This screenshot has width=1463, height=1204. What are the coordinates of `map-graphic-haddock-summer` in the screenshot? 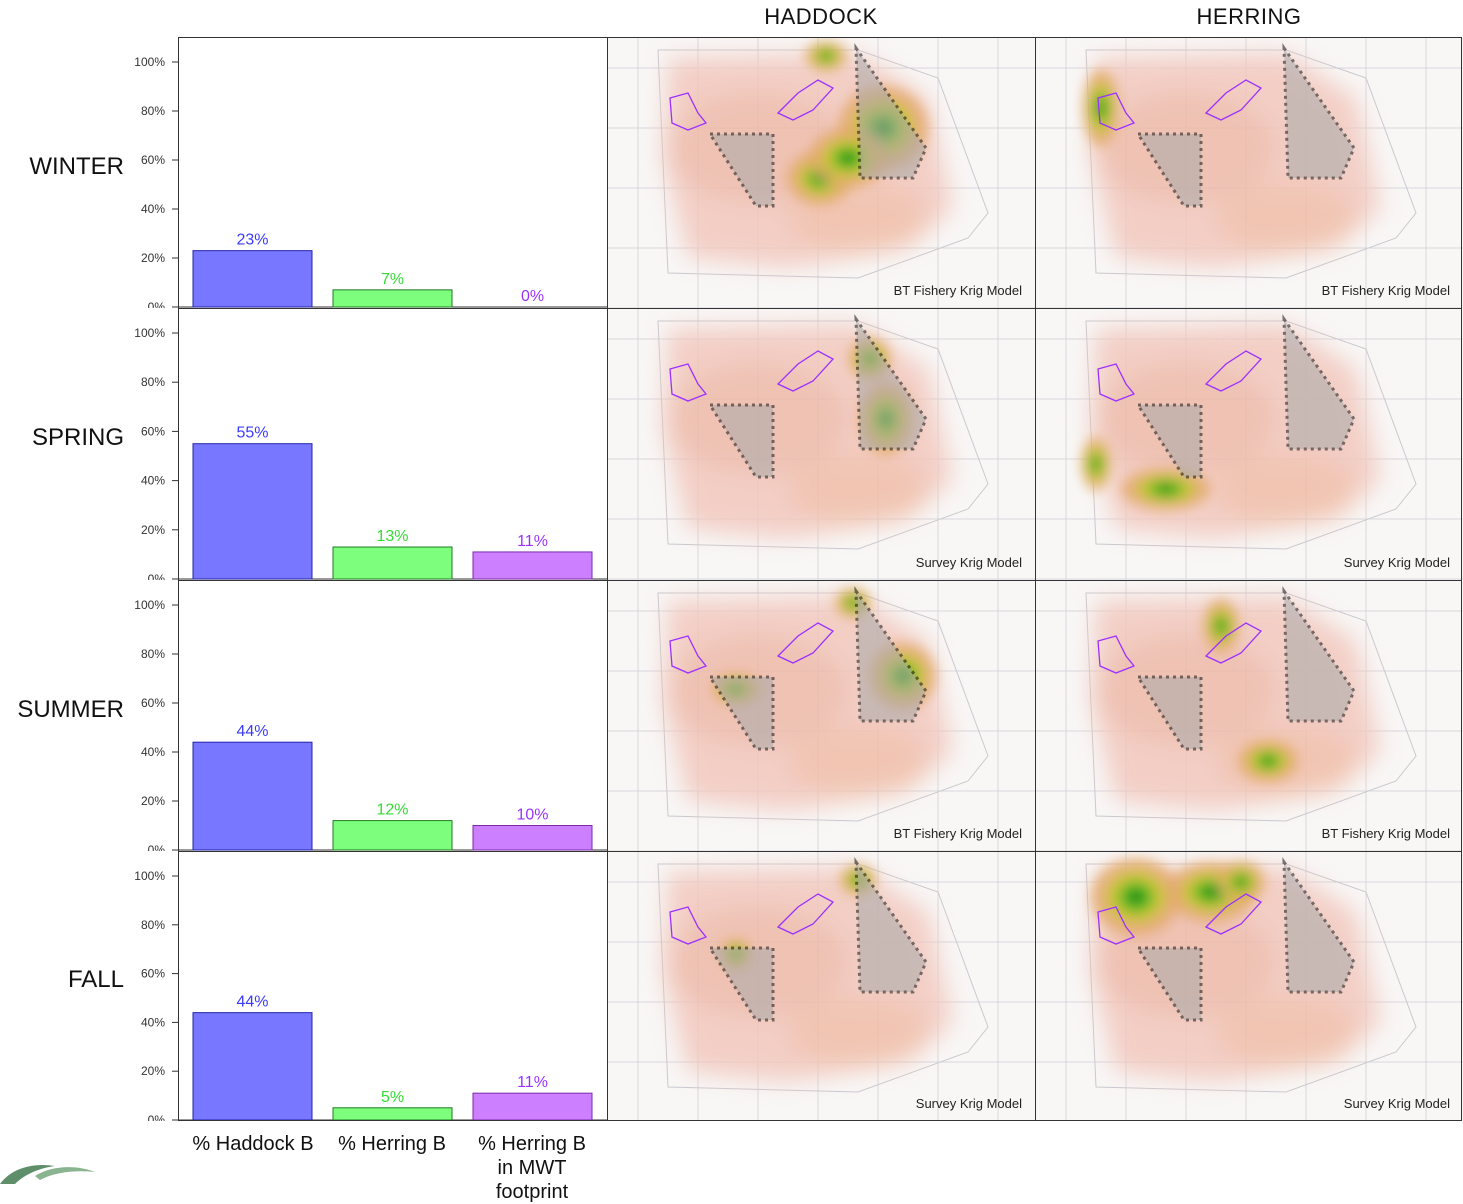 It's located at (822, 716).